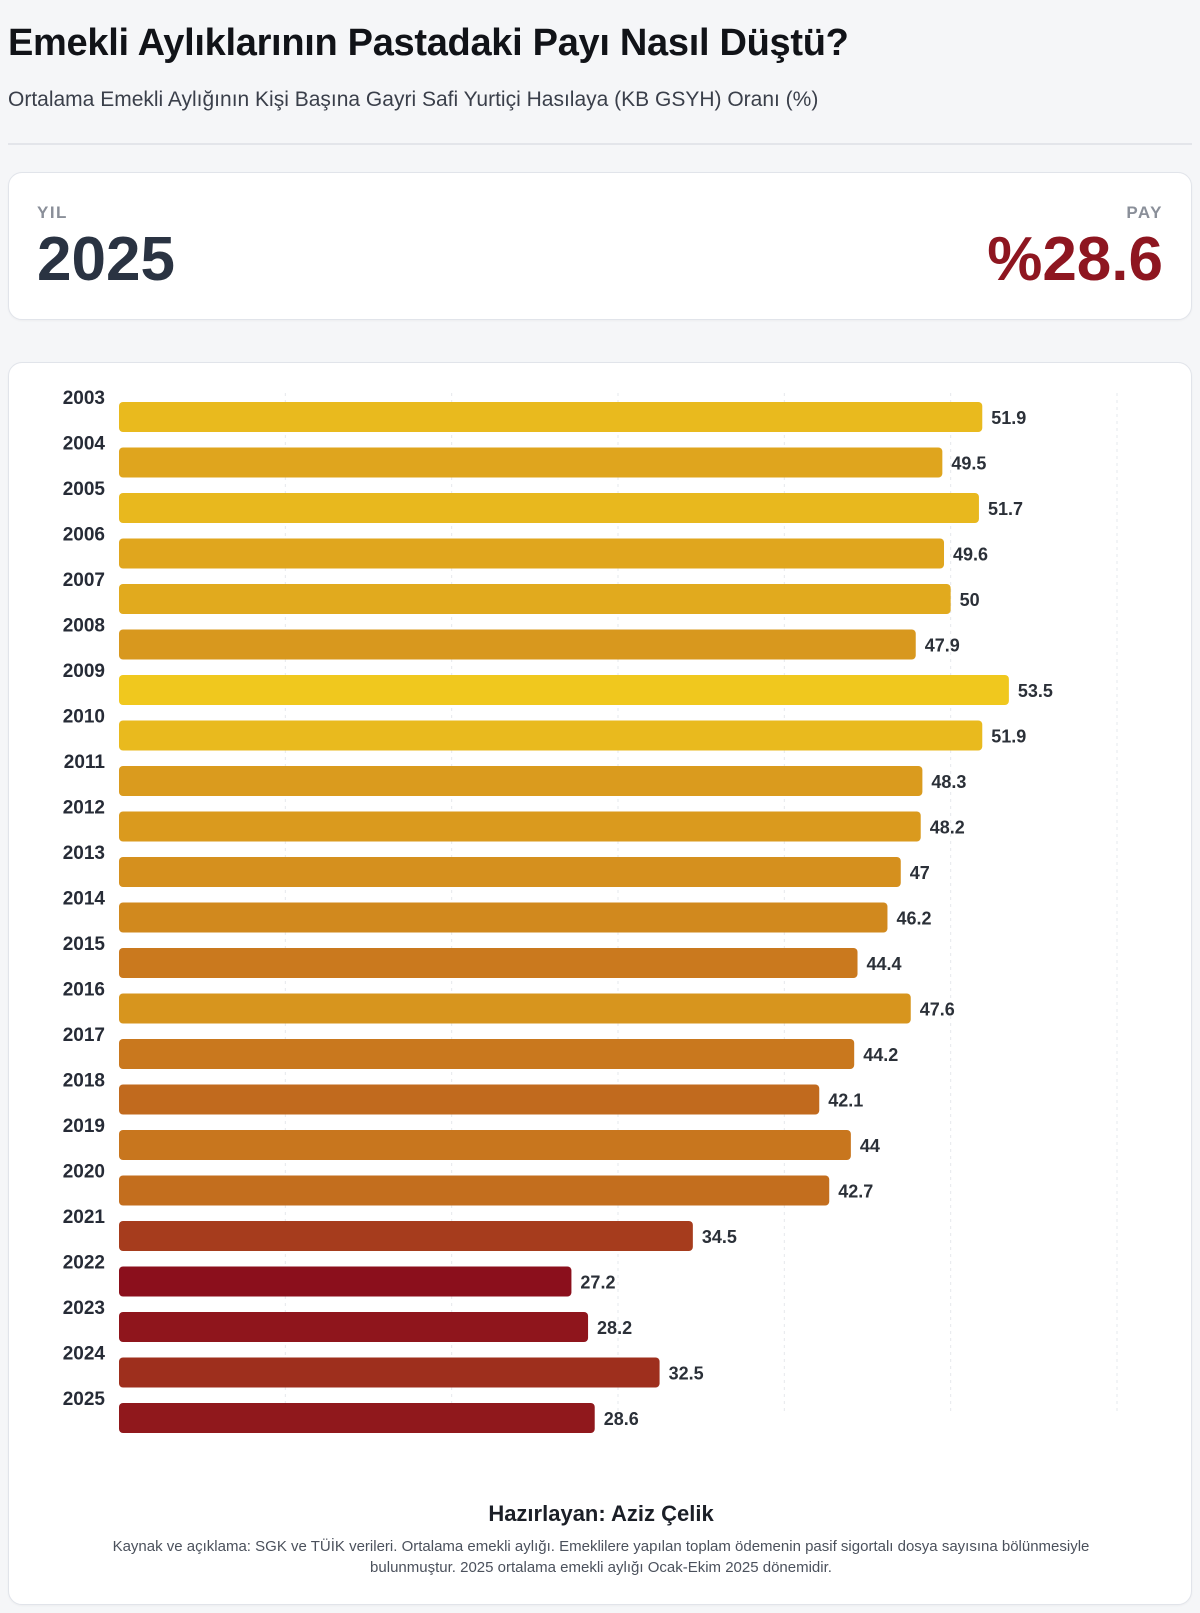 The image size is (1200, 1613). What do you see at coordinates (970, 600) in the screenshot?
I see `value-label: 50` at bounding box center [970, 600].